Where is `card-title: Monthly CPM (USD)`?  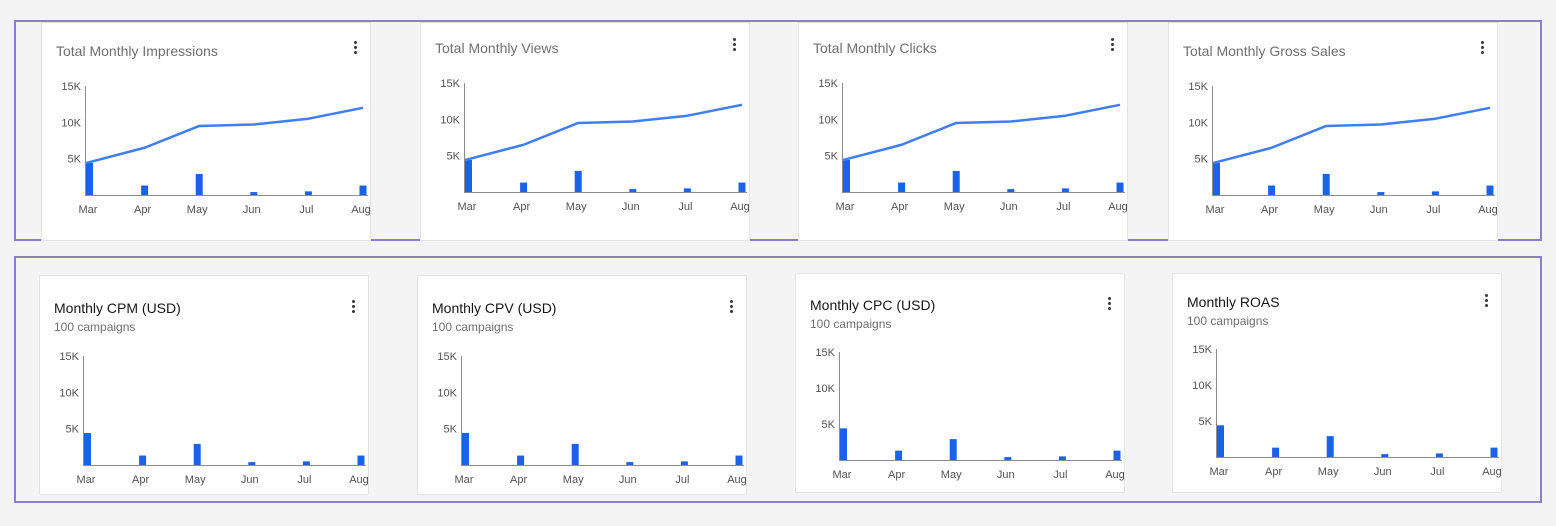
card-title: Monthly CPM (USD) is located at coordinates (117, 308).